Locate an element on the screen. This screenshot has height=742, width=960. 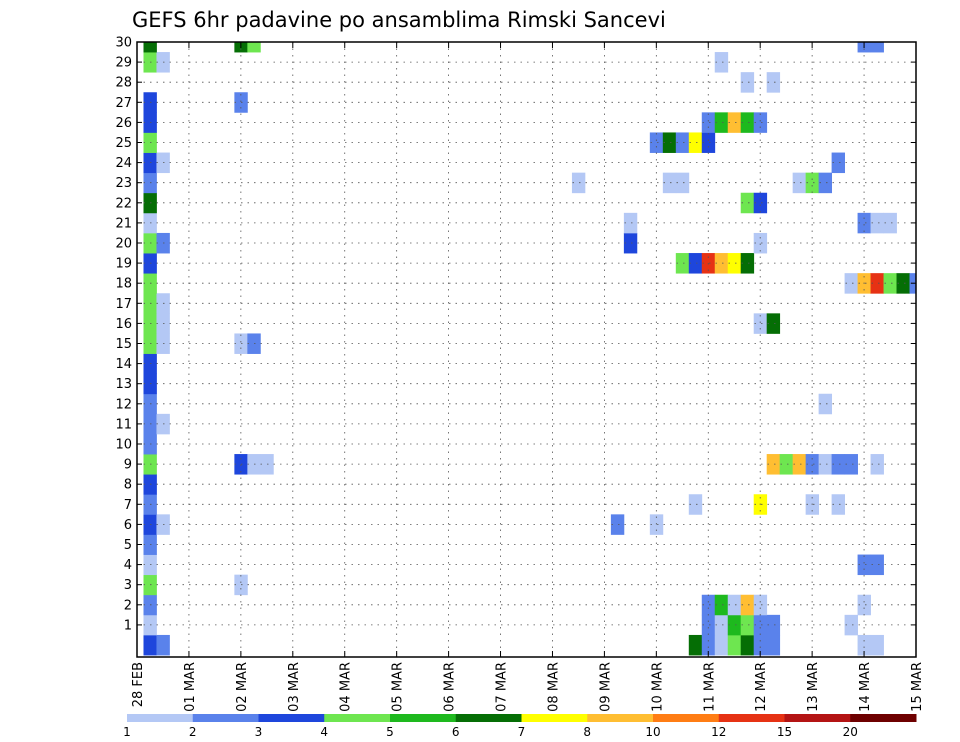
y-tick-label: 19 is located at coordinates (123, 264).